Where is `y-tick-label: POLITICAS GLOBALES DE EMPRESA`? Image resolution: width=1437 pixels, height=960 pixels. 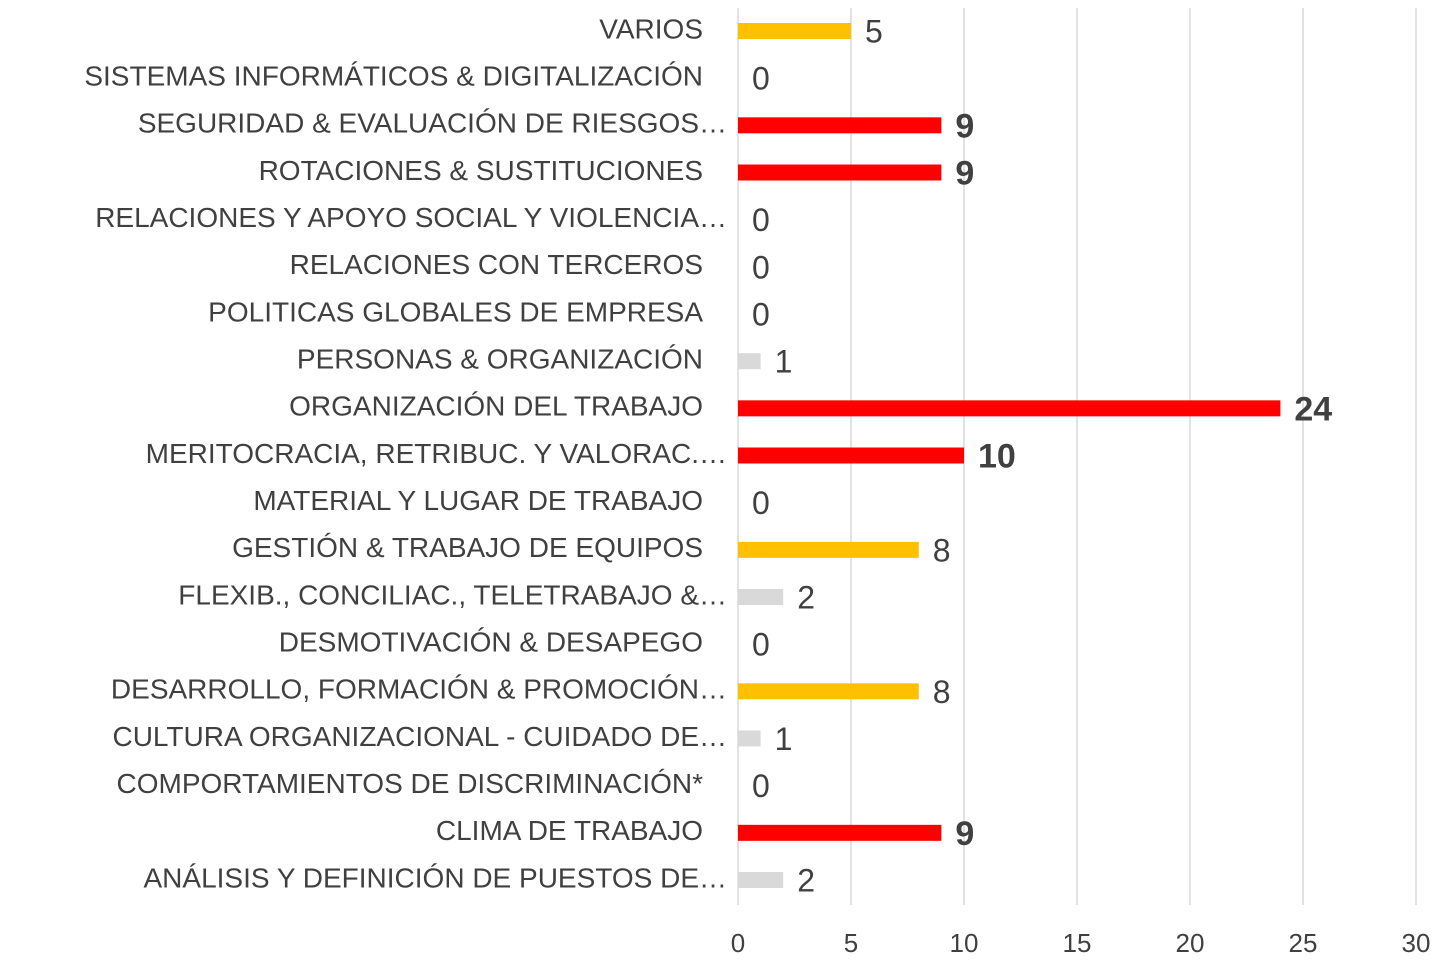
y-tick-label: POLITICAS GLOBALES DE EMPRESA is located at coordinates (455, 311).